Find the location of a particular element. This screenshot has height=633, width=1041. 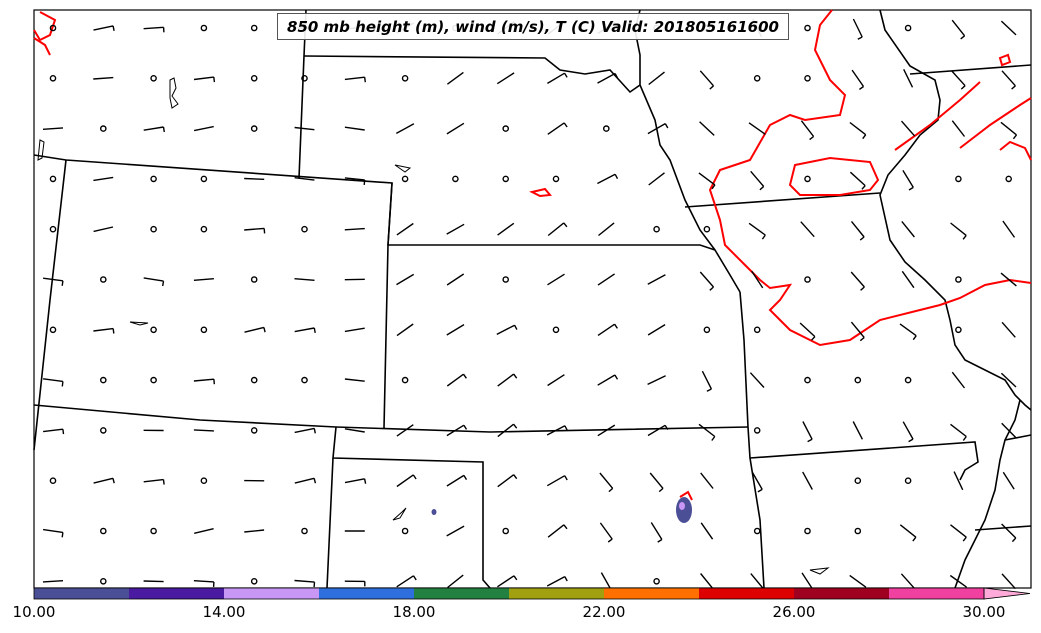

temperature-fill-patch is located at coordinates (682, 506).